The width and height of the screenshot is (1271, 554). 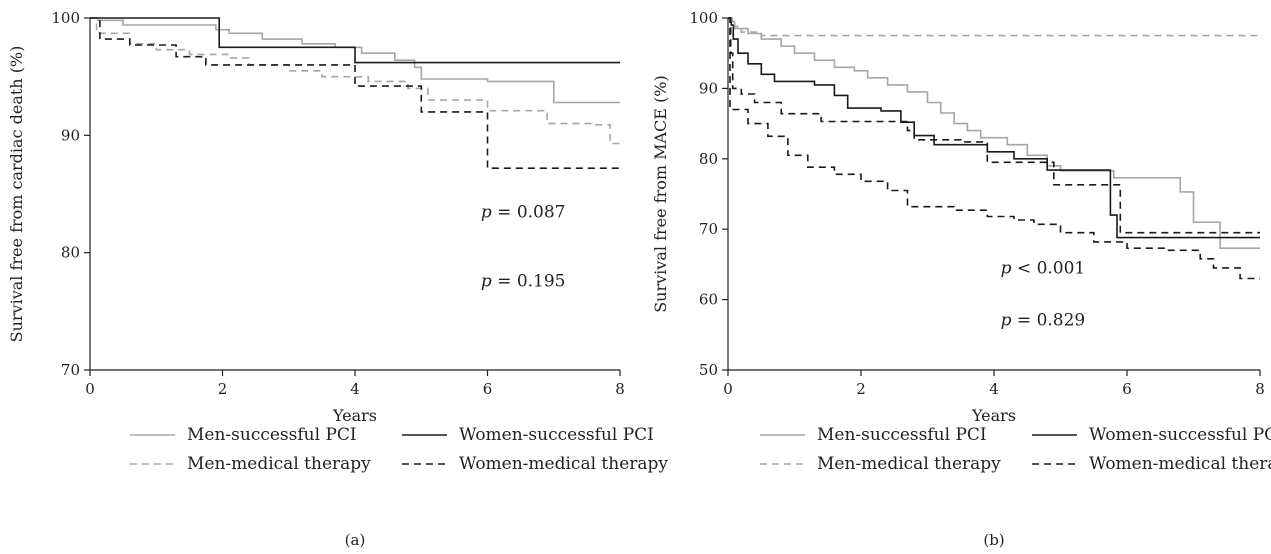 What do you see at coordinates (708, 300) in the screenshot?
I see `y-tick-label: 60` at bounding box center [708, 300].